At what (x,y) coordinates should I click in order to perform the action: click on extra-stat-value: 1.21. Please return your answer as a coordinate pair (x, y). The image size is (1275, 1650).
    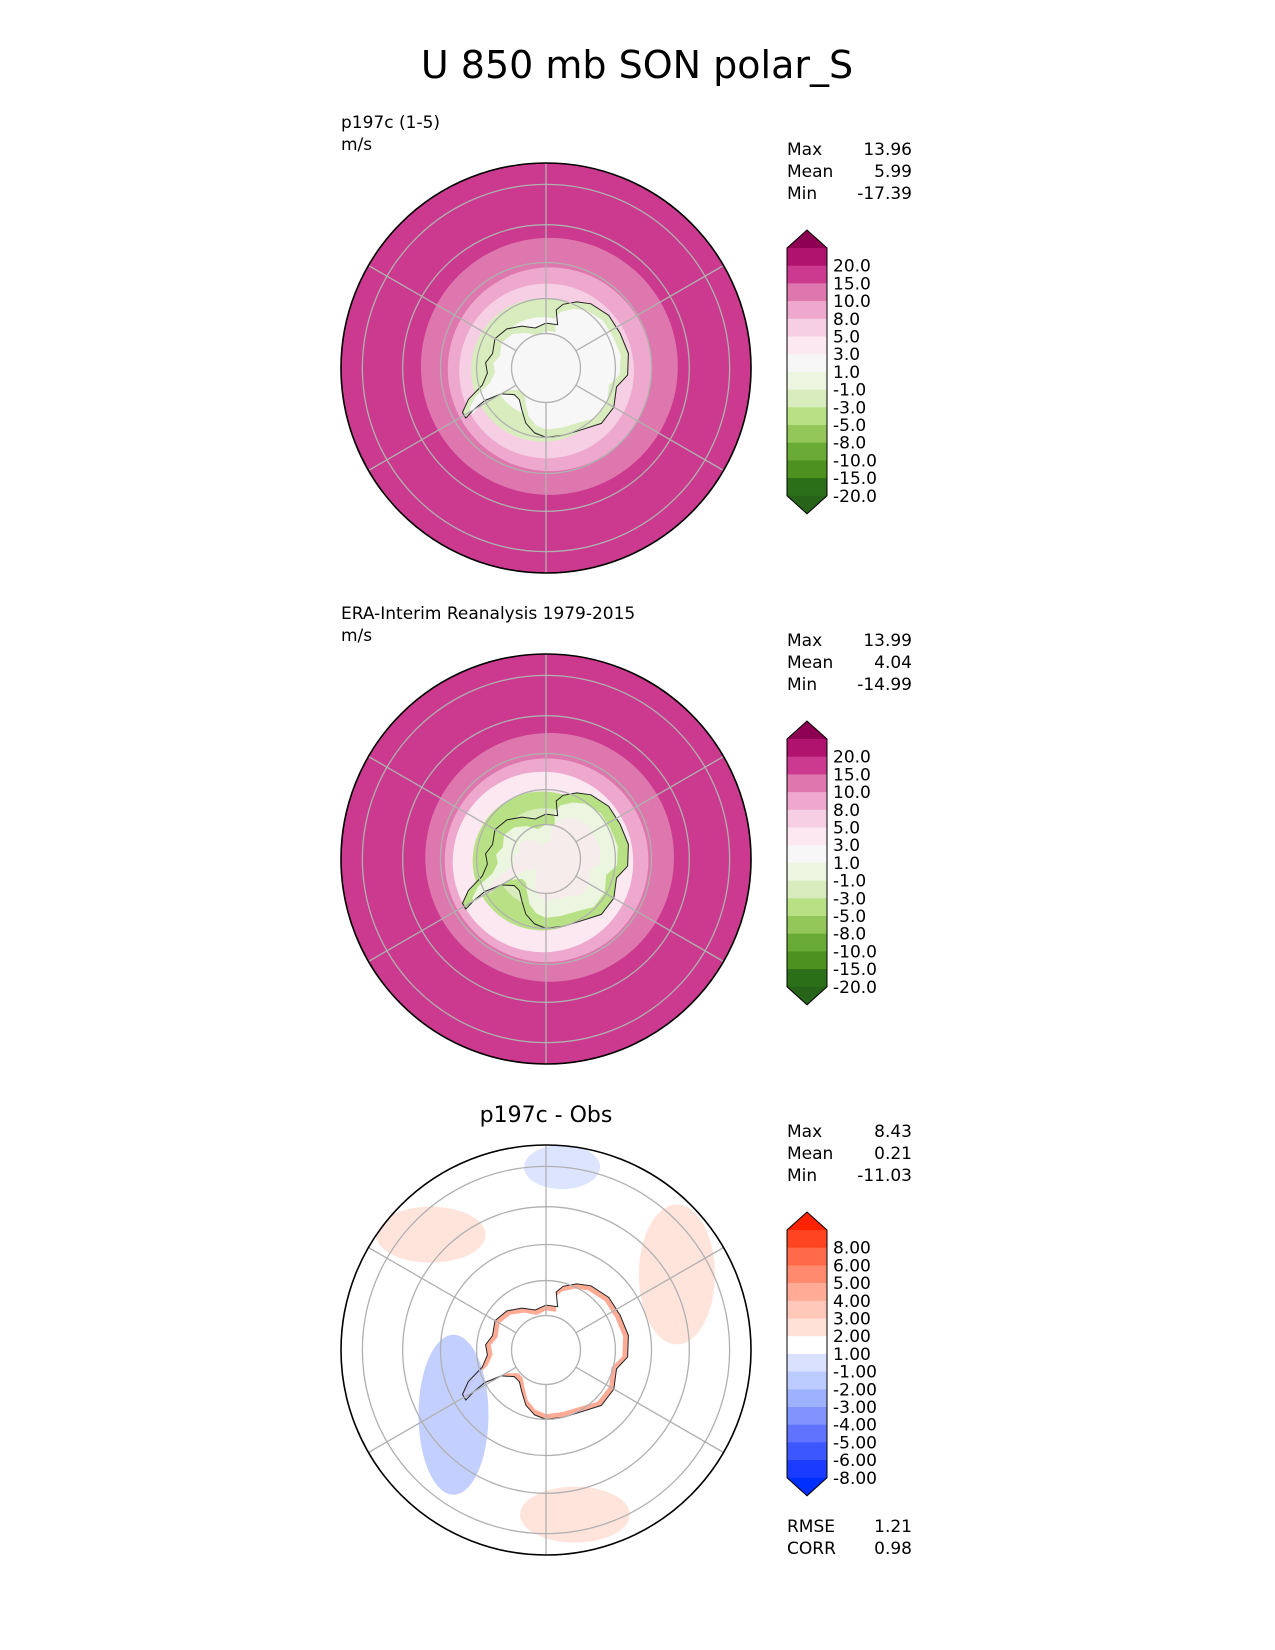
    Looking at the image, I should click on (893, 1527).